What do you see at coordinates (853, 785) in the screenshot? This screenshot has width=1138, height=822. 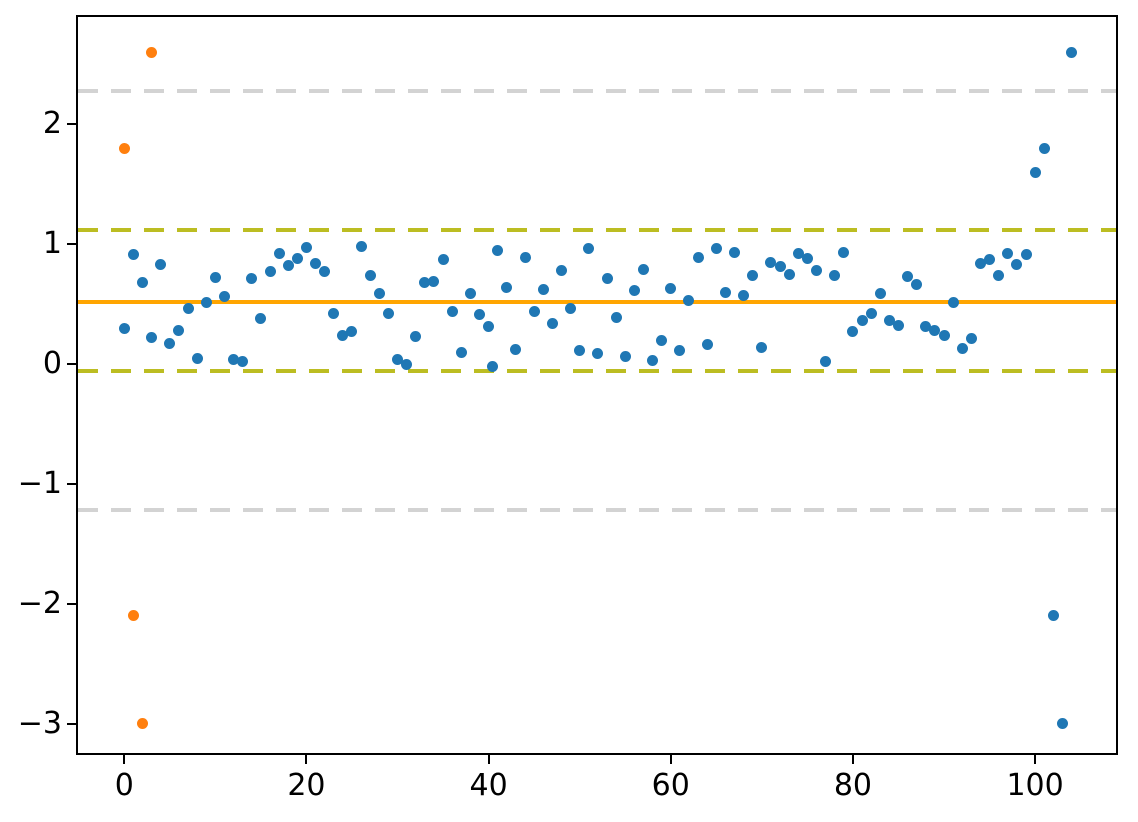 I see `x-axis-tick-label: 80` at bounding box center [853, 785].